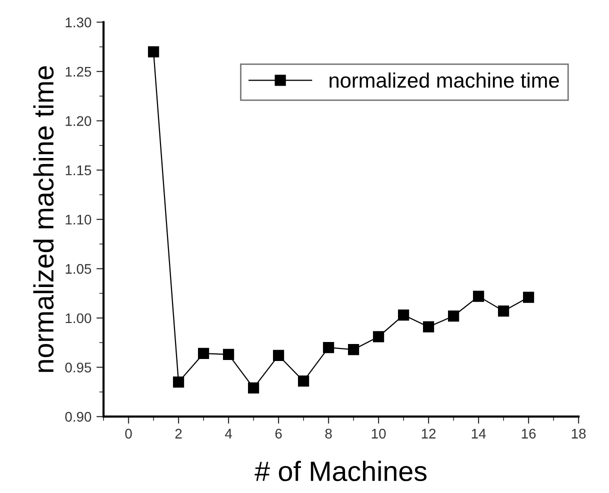  I want to click on x-tick-label: 8, so click(328, 433).